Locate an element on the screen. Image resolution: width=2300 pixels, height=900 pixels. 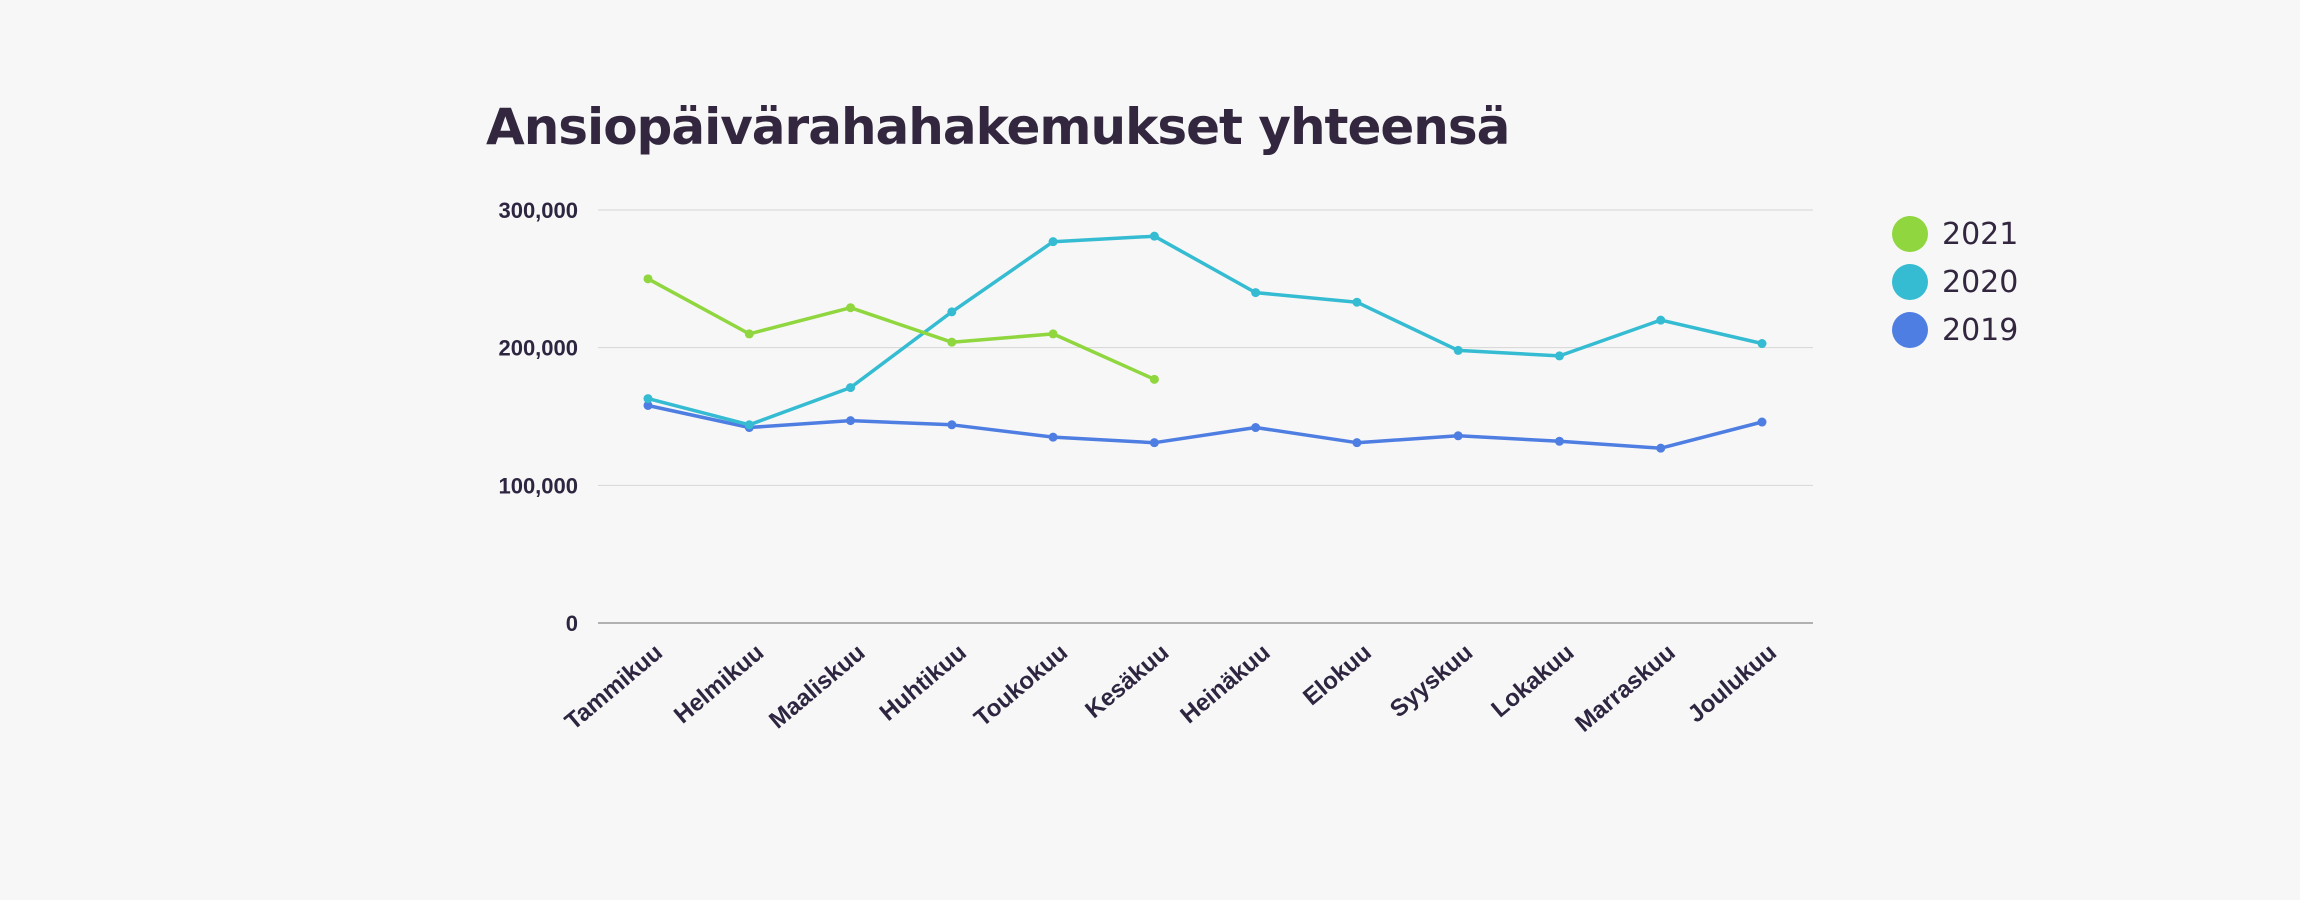
x-tick-label: Helmikuu is located at coordinates (719, 684).